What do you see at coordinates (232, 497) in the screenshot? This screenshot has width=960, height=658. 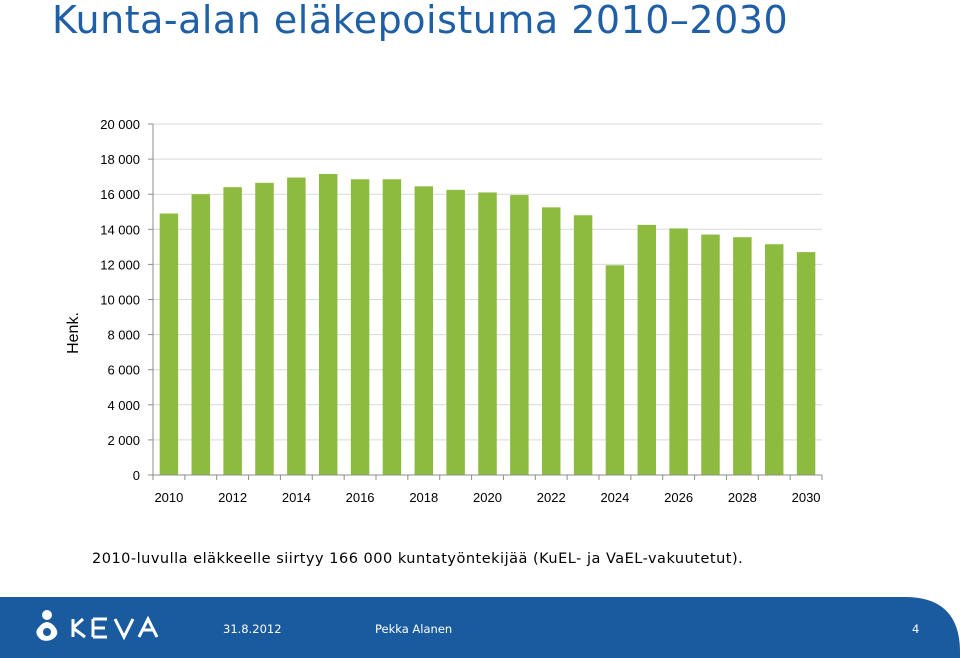 I see `x-tick-label: 2012` at bounding box center [232, 497].